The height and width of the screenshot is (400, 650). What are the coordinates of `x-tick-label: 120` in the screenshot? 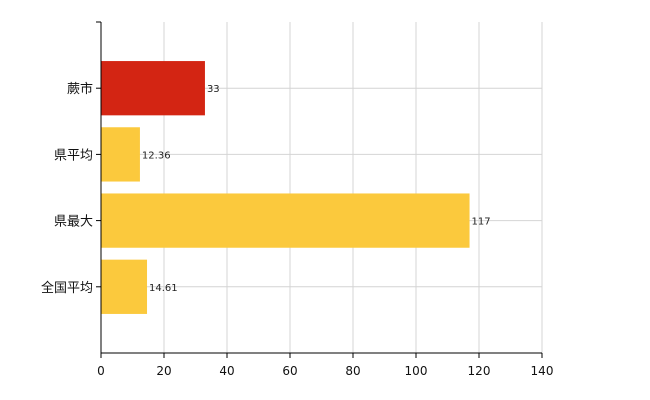 It's located at (479, 371).